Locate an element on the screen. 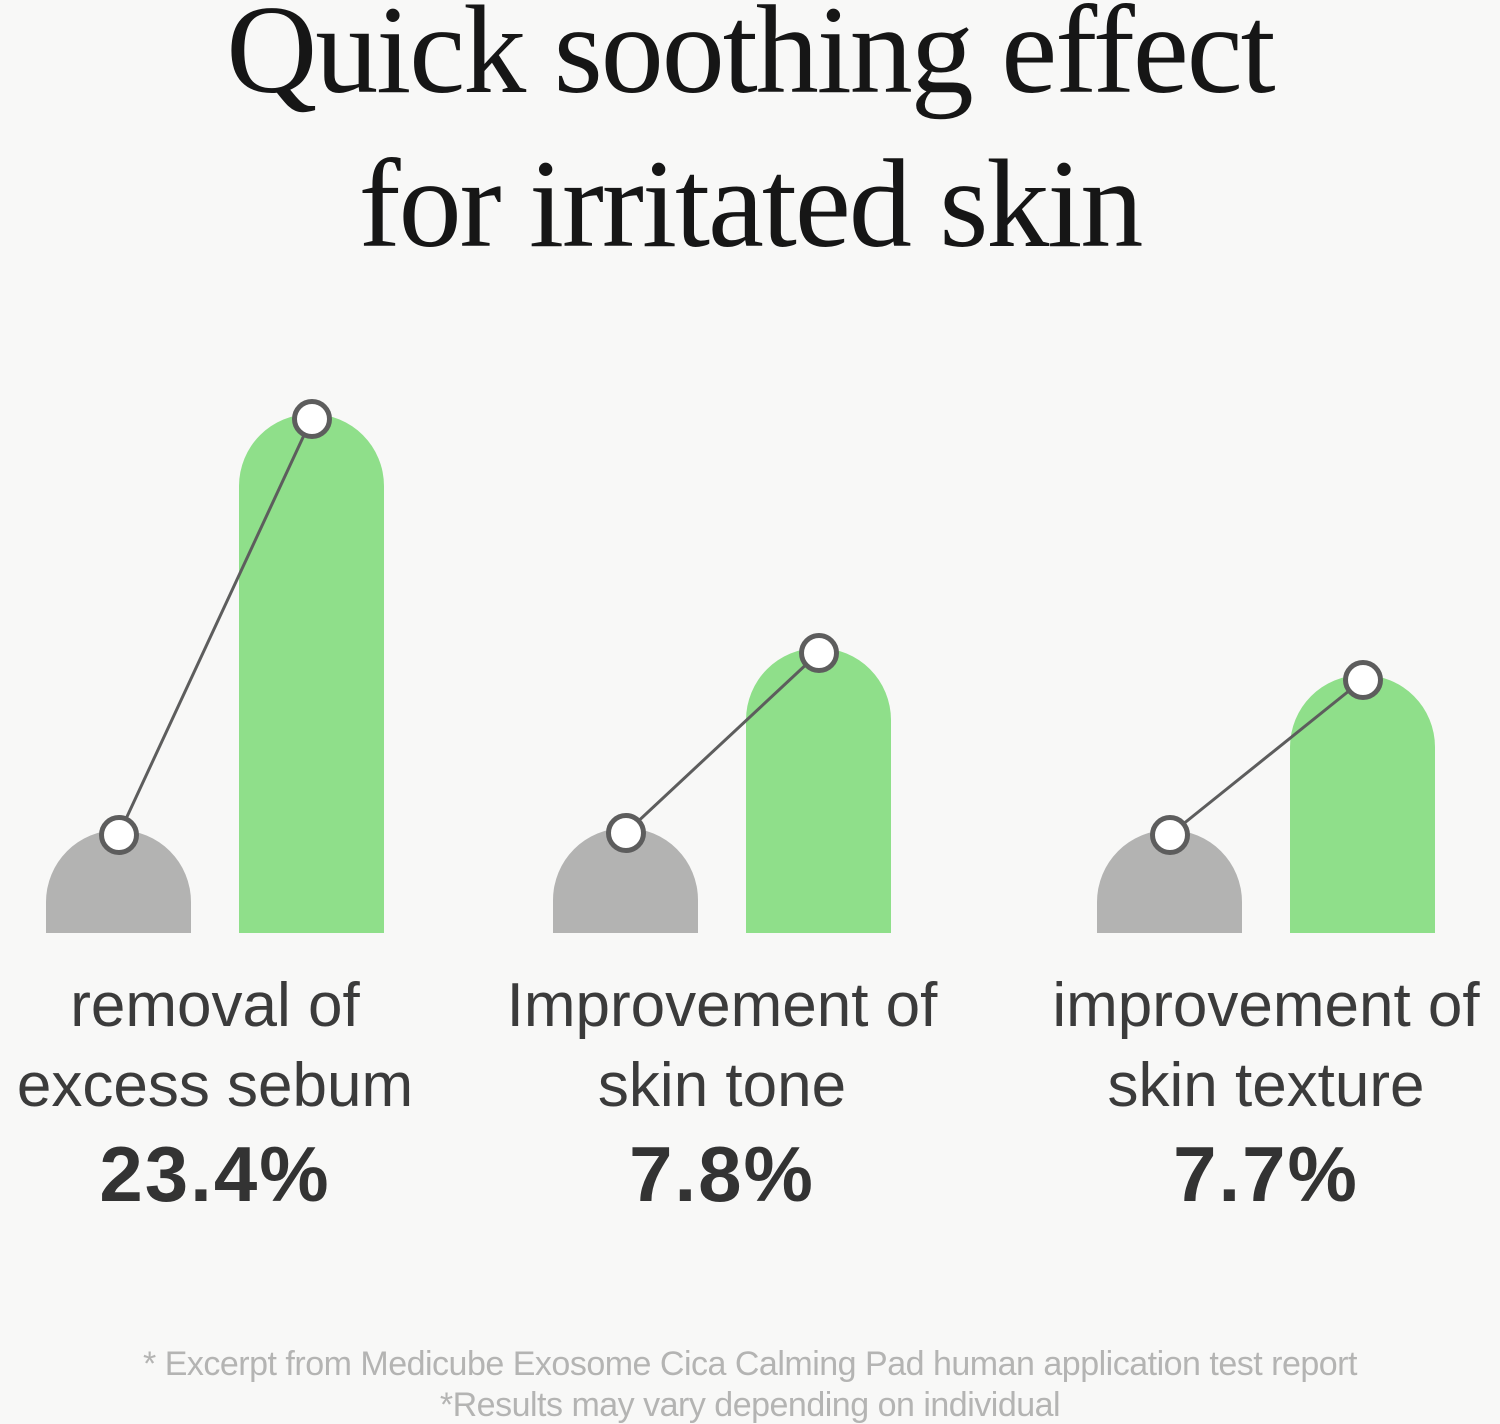 The image size is (1500, 1424). metric-label-block: improvement of skin texture 7.7% is located at coordinates (1265, 1092).